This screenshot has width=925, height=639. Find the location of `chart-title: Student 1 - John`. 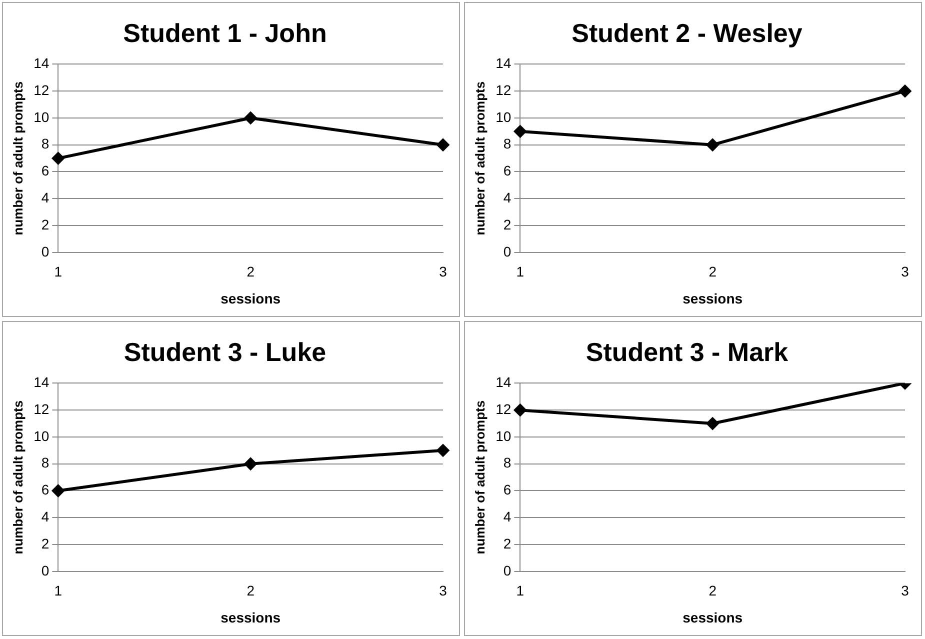

chart-title: Student 1 - John is located at coordinates (225, 33).